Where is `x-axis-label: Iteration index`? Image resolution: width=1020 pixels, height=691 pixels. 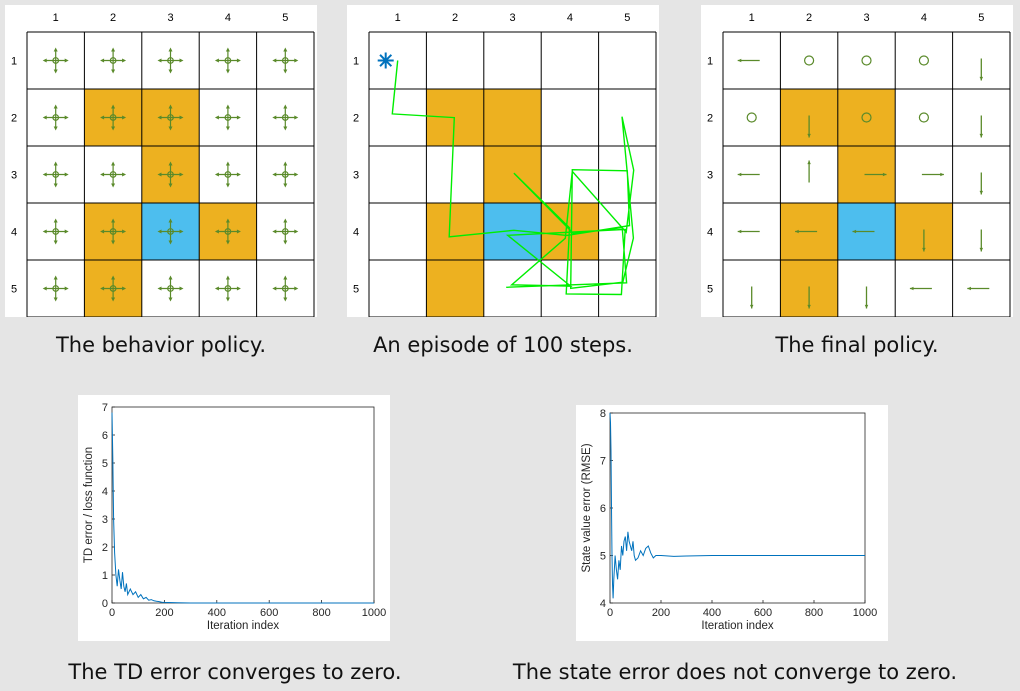 x-axis-label: Iteration index is located at coordinates (737, 626).